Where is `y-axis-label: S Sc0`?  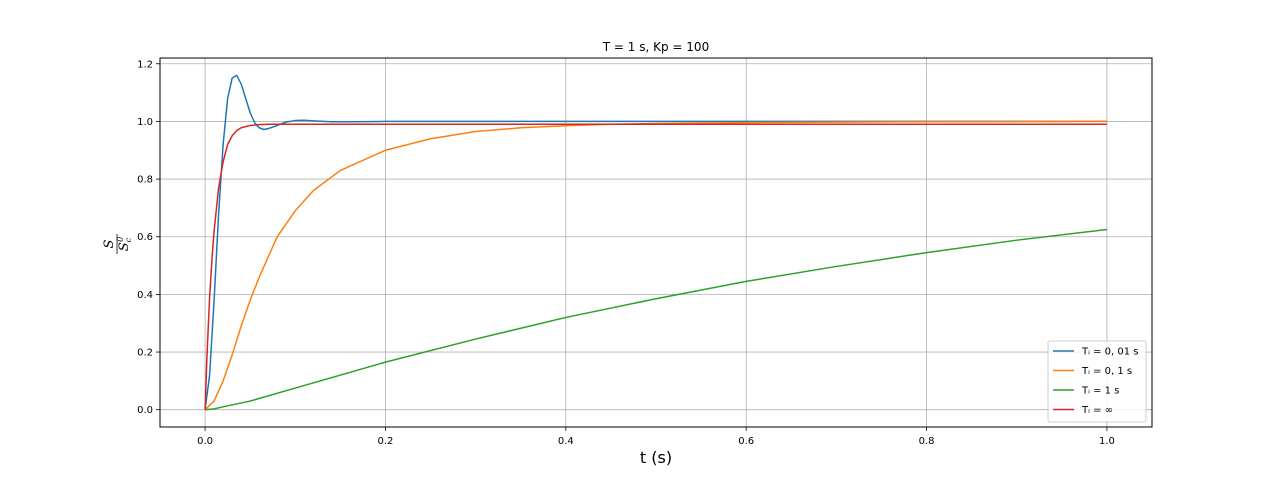
y-axis-label: S Sc0 is located at coordinates (117, 244).